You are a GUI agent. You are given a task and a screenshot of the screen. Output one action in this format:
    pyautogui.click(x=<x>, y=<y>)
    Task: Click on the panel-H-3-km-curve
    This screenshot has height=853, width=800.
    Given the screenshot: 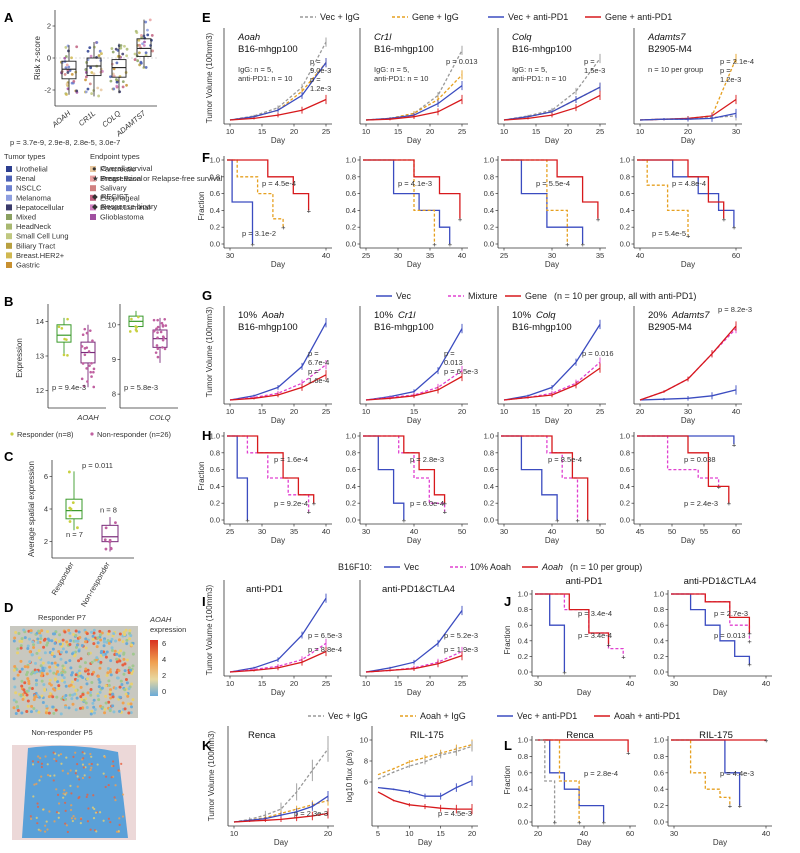 What is the action you would take?
    pyautogui.click(x=683, y=469)
    